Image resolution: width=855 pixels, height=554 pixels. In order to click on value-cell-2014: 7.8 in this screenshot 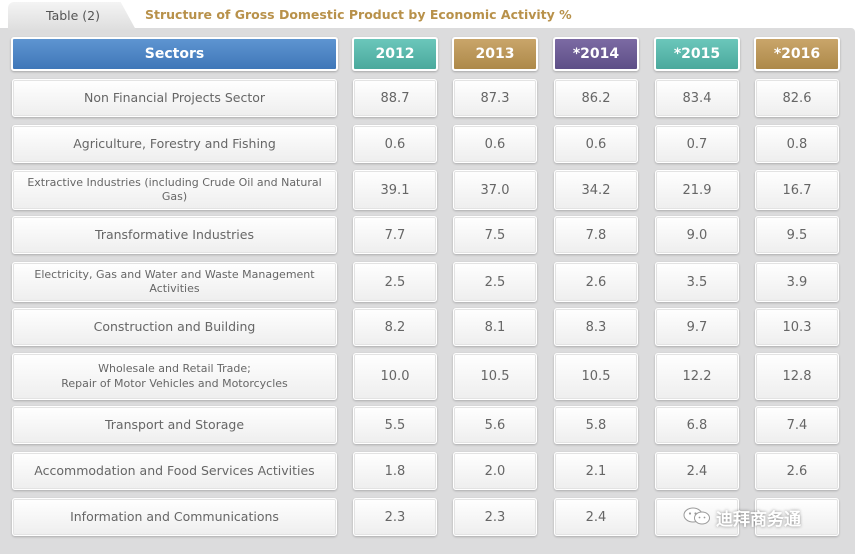, I will do `click(596, 235)`.